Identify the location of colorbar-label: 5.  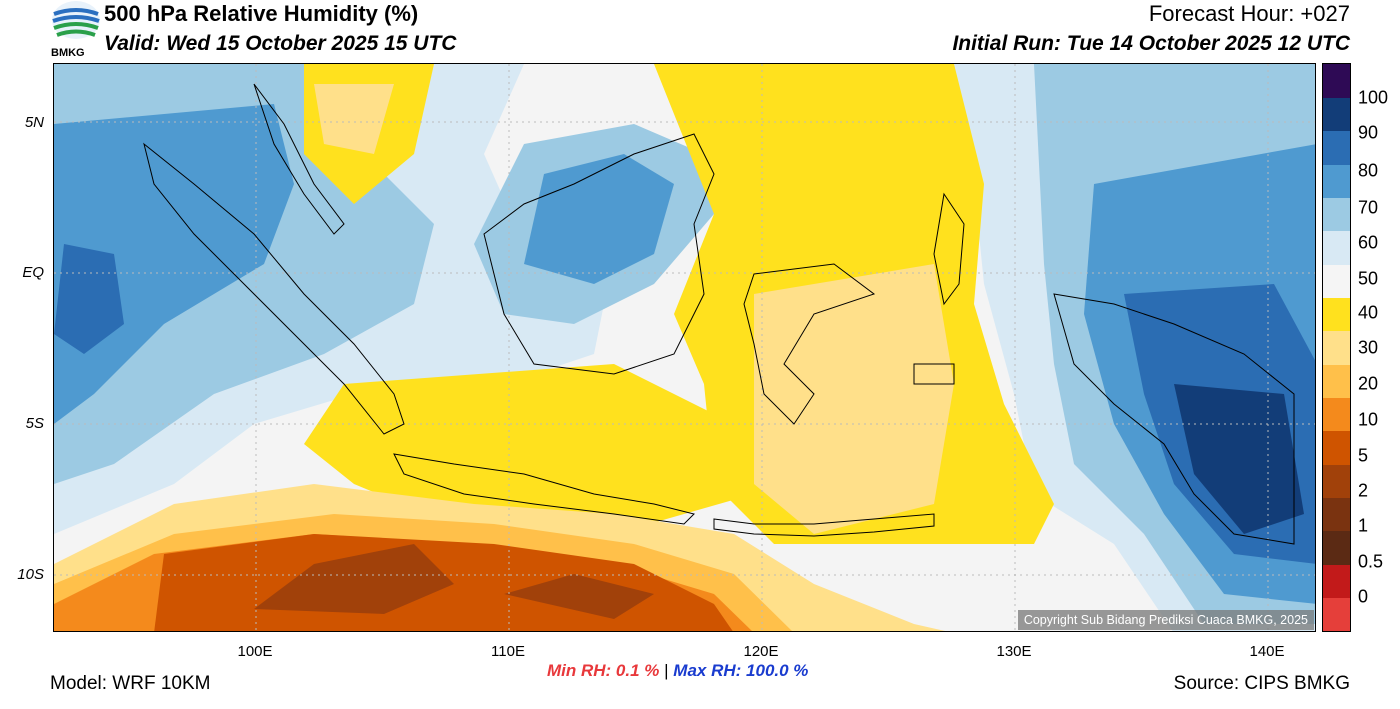
(1363, 455).